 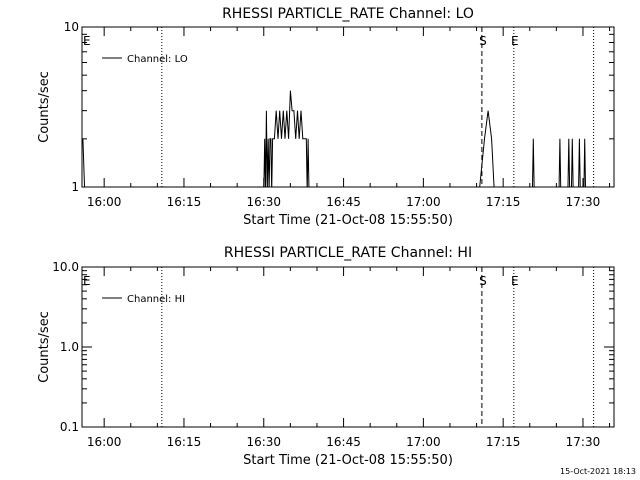 I want to click on chart-title: RHESSI PARTICLE_RATE Channel: HI, so click(x=348, y=253).